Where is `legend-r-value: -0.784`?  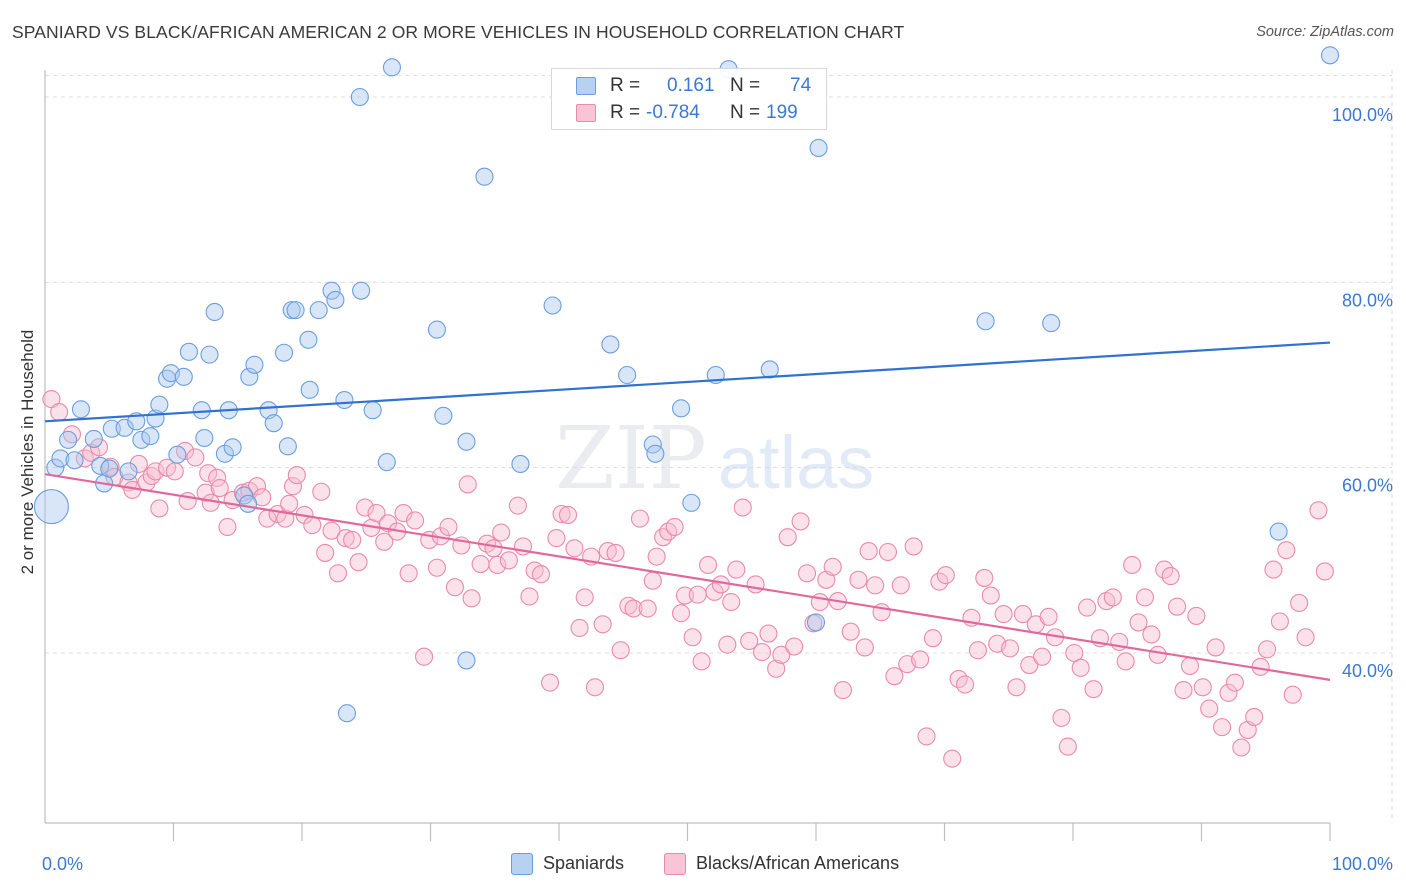 legend-r-value: -0.784 is located at coordinates (673, 112).